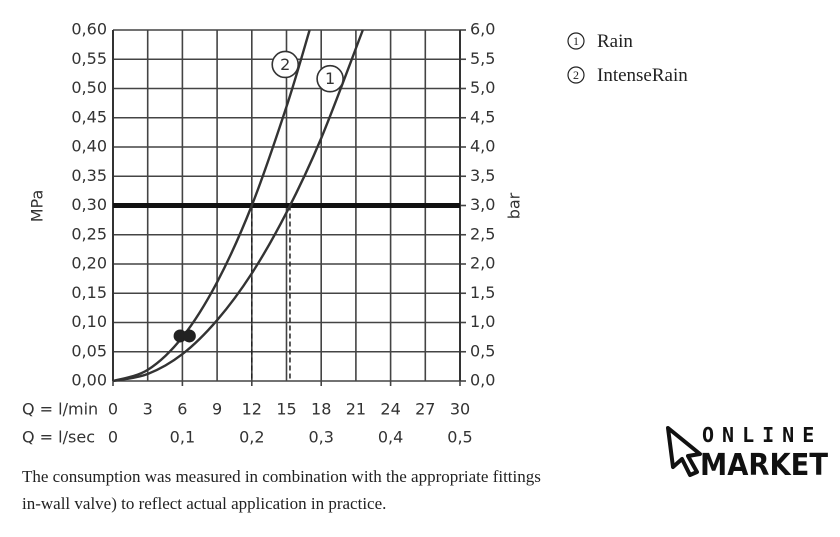 The height and width of the screenshot is (537, 840). What do you see at coordinates (89, 263) in the screenshot?
I see `y-tick-label: 0,20` at bounding box center [89, 263].